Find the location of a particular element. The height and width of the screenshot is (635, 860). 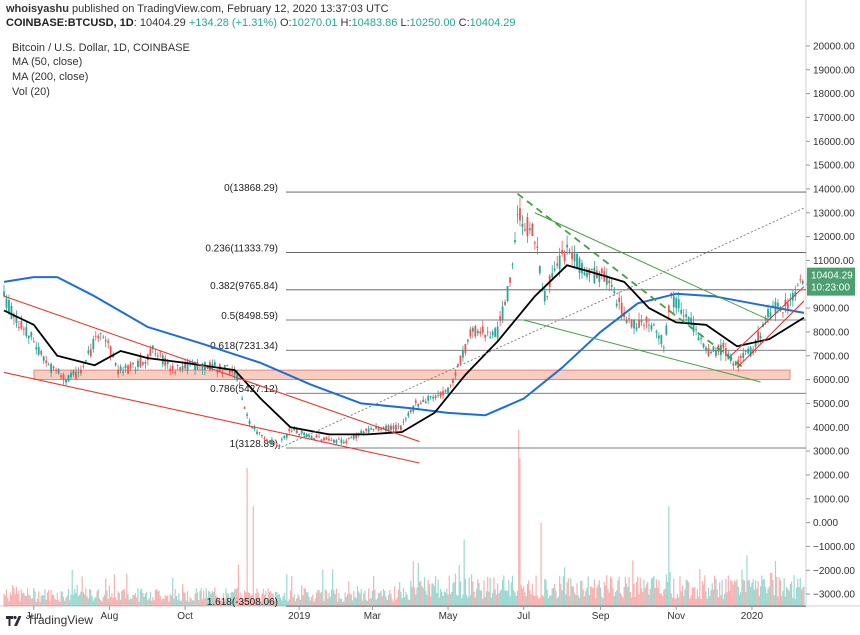

fib-level-label: 0.786(5427.12) is located at coordinates (244, 389).